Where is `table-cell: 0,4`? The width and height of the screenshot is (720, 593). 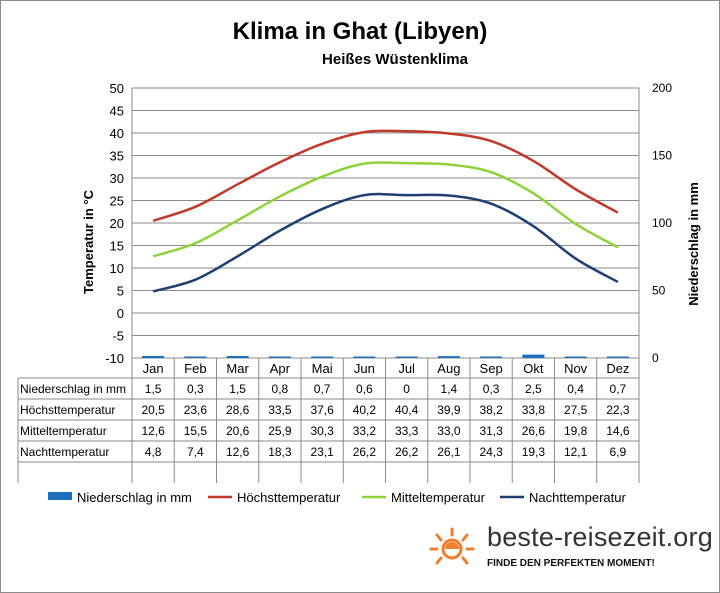
table-cell: 0,4 is located at coordinates (575, 389).